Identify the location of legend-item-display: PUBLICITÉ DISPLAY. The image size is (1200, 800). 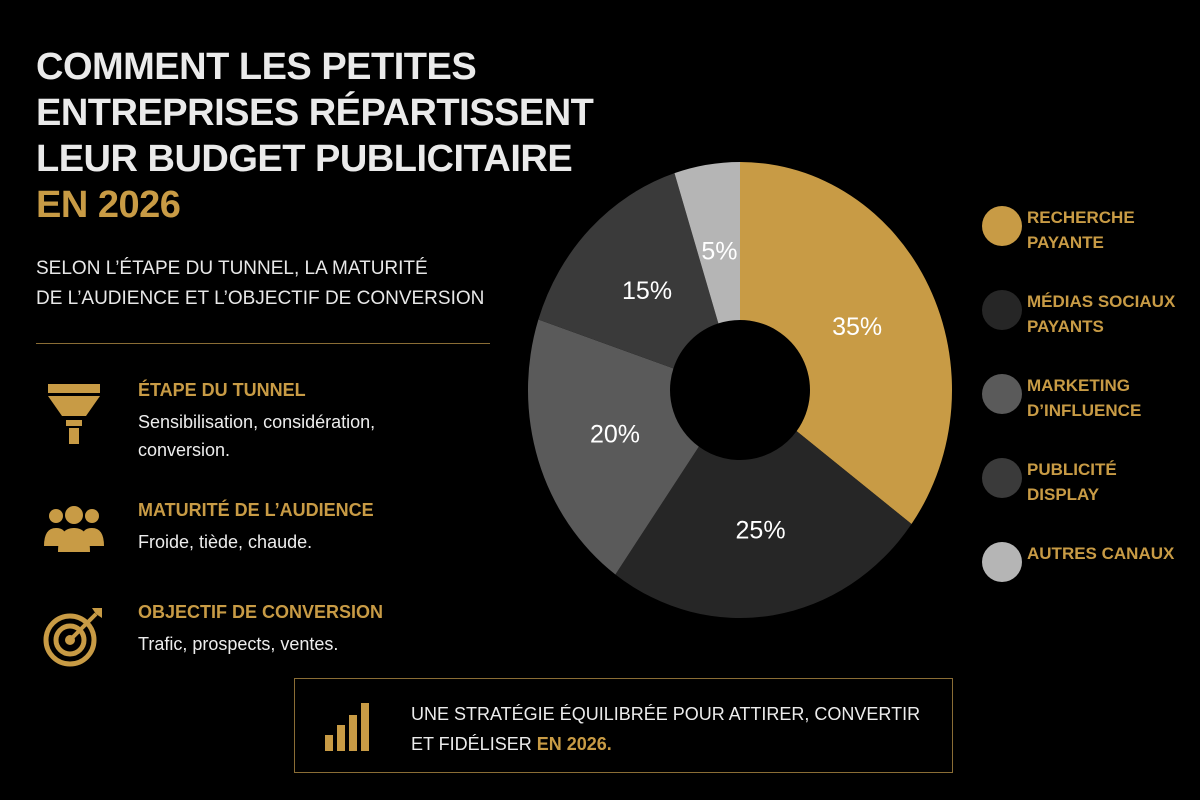
(1085, 494).